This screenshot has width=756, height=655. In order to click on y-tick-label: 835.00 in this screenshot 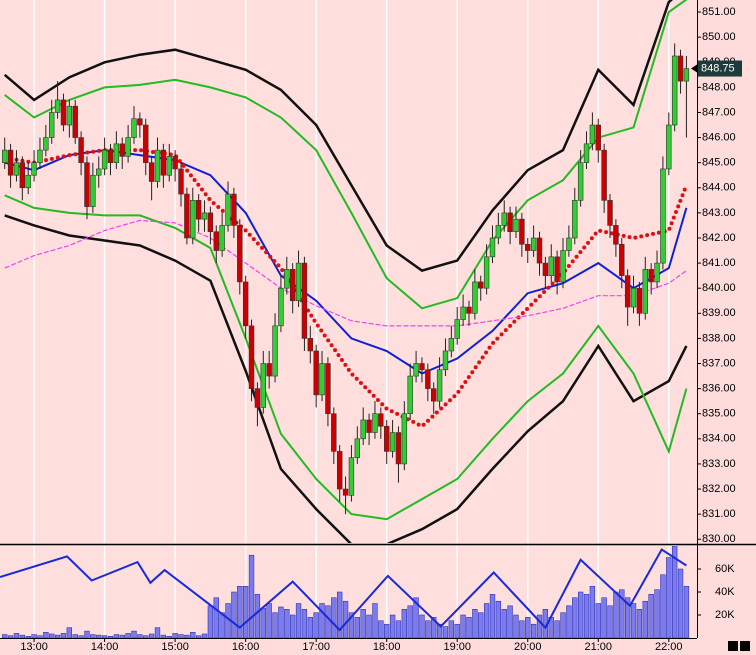, I will do `click(719, 414)`.